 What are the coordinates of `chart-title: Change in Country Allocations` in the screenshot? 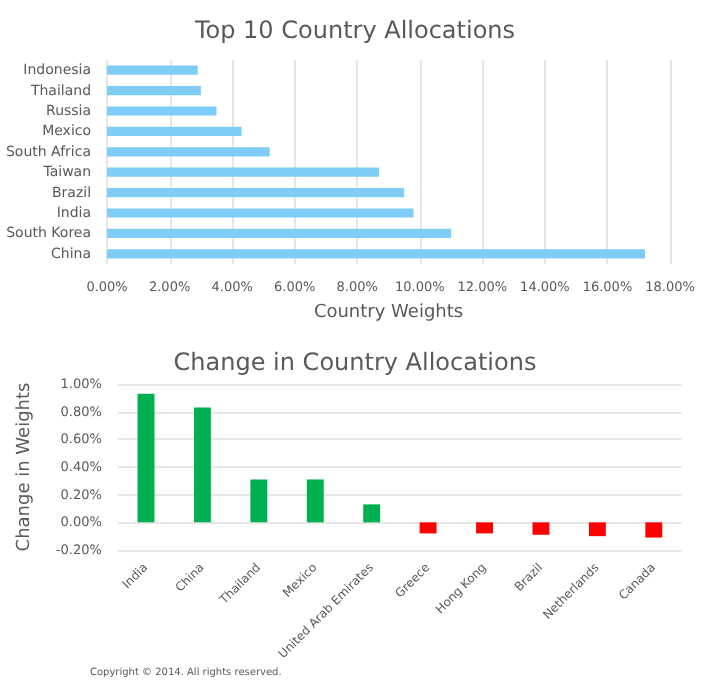 It's located at (355, 362).